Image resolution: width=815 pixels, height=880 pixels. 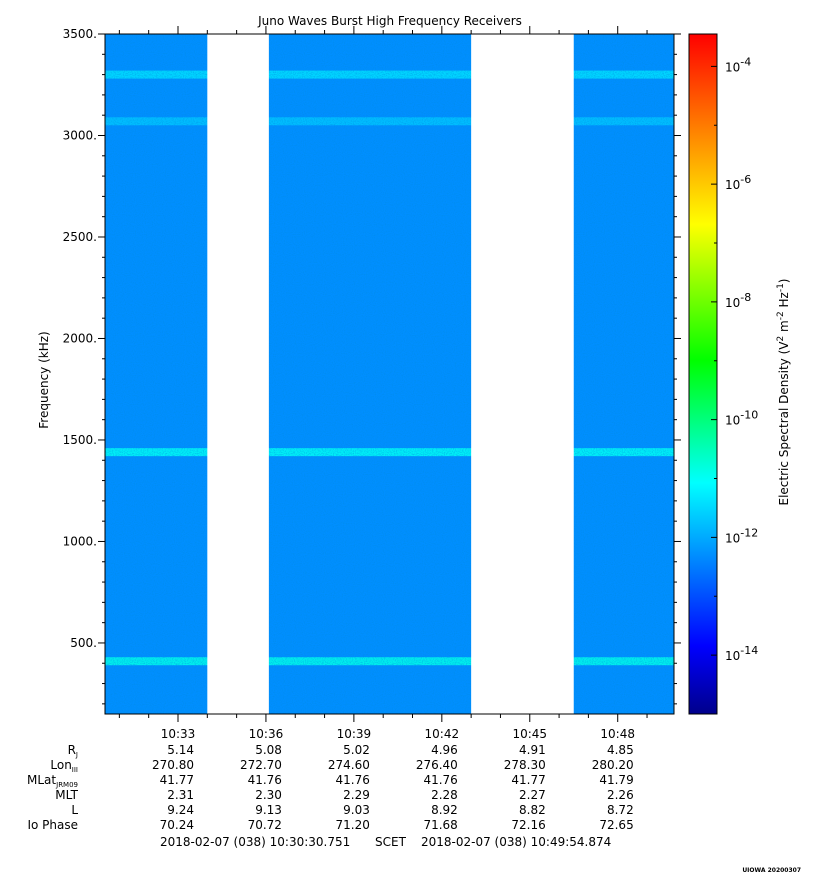 What do you see at coordinates (80, 34) in the screenshot?
I see `y-tick-label: 3500.` at bounding box center [80, 34].